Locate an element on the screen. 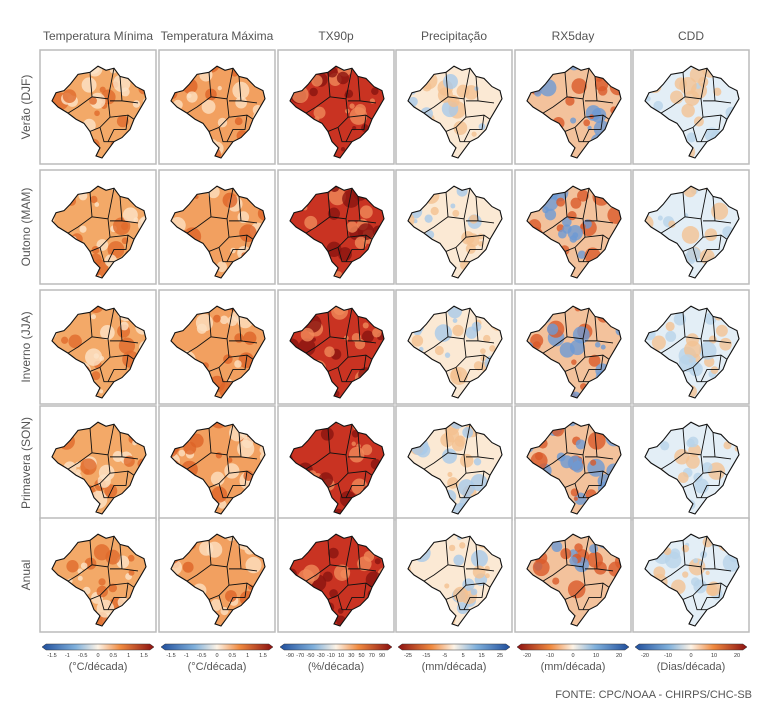 This screenshot has width=768, height=719. colorbar-tick-label: -90 is located at coordinates (290, 656).